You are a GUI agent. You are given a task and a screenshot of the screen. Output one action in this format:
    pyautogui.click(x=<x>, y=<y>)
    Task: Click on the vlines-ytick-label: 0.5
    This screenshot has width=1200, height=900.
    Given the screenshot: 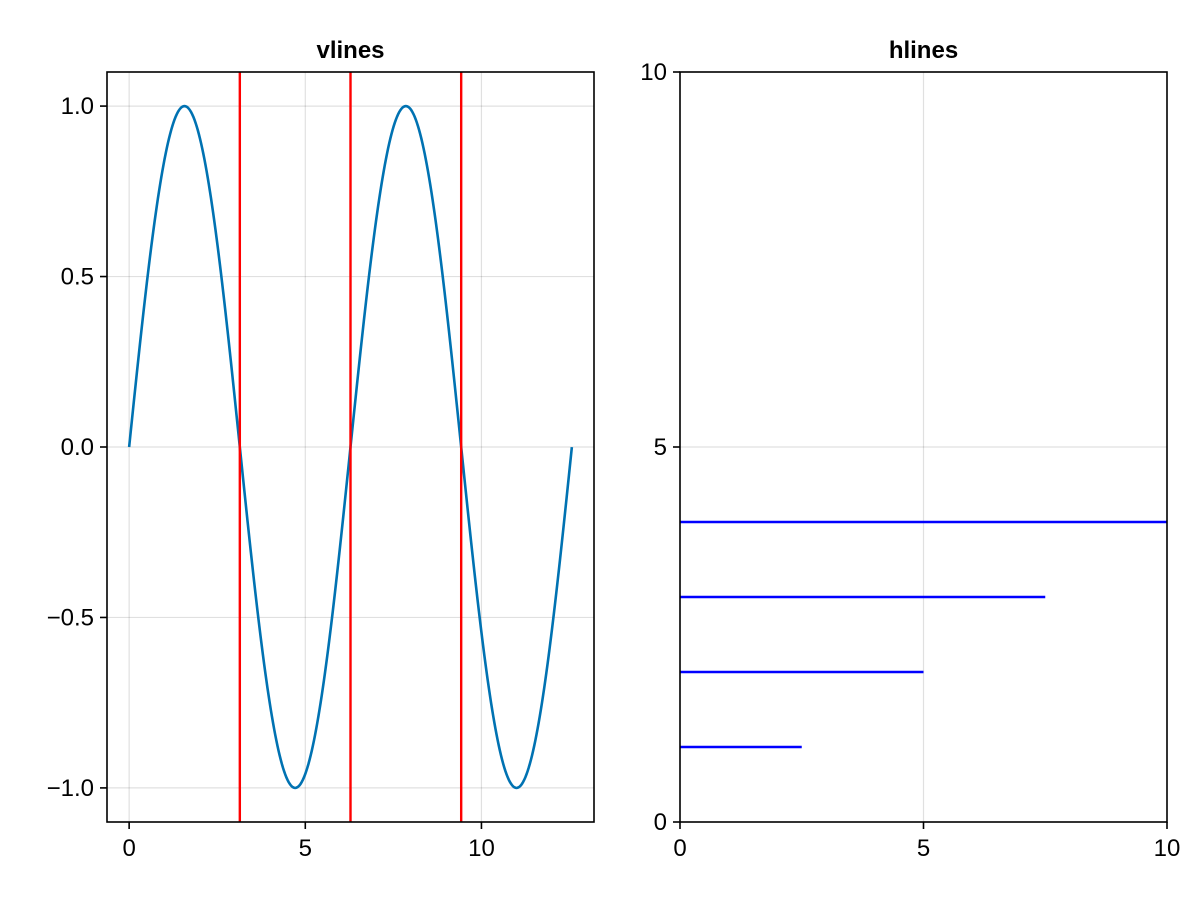 What is the action you would take?
    pyautogui.click(x=77, y=277)
    